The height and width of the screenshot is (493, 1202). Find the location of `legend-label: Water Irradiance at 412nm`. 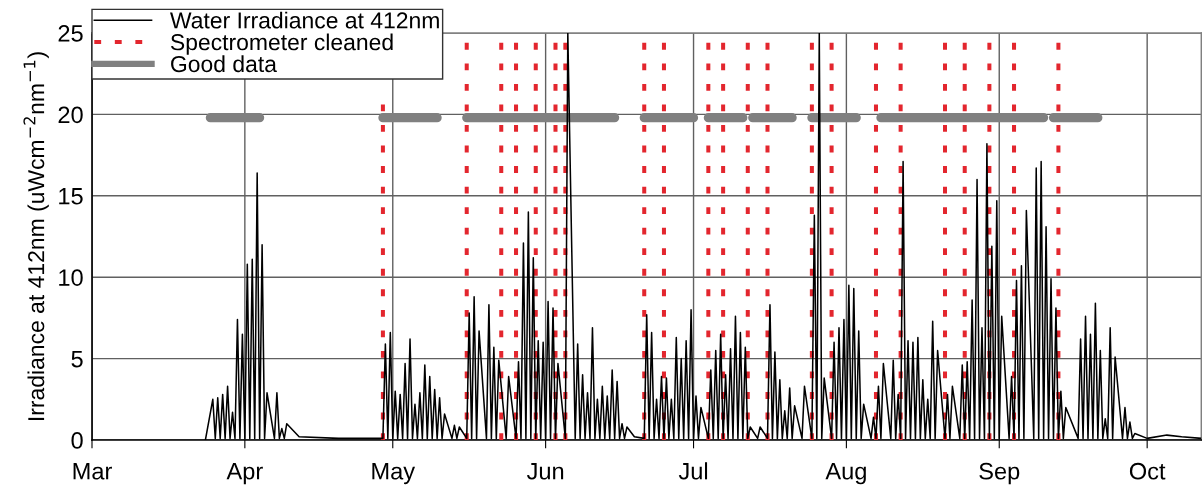

legend-label: Water Irradiance at 412nm is located at coordinates (304, 20).